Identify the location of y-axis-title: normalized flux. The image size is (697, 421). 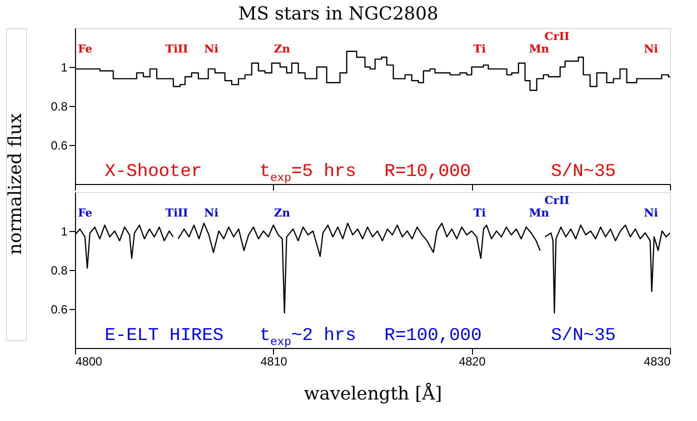
(15, 184).